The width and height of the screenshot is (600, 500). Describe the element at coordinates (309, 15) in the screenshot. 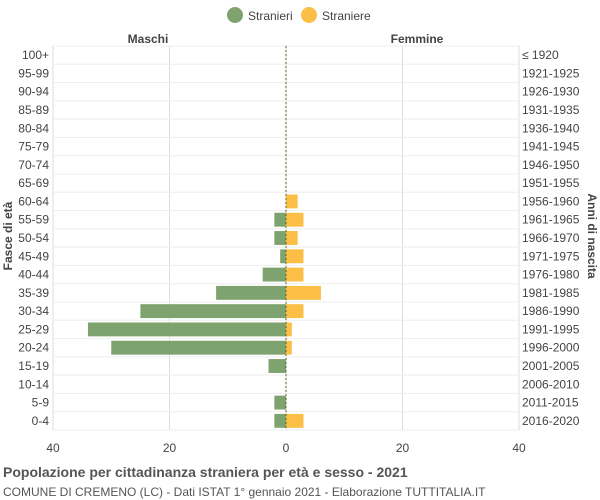

I see `legend-swatch-straniere` at that location.